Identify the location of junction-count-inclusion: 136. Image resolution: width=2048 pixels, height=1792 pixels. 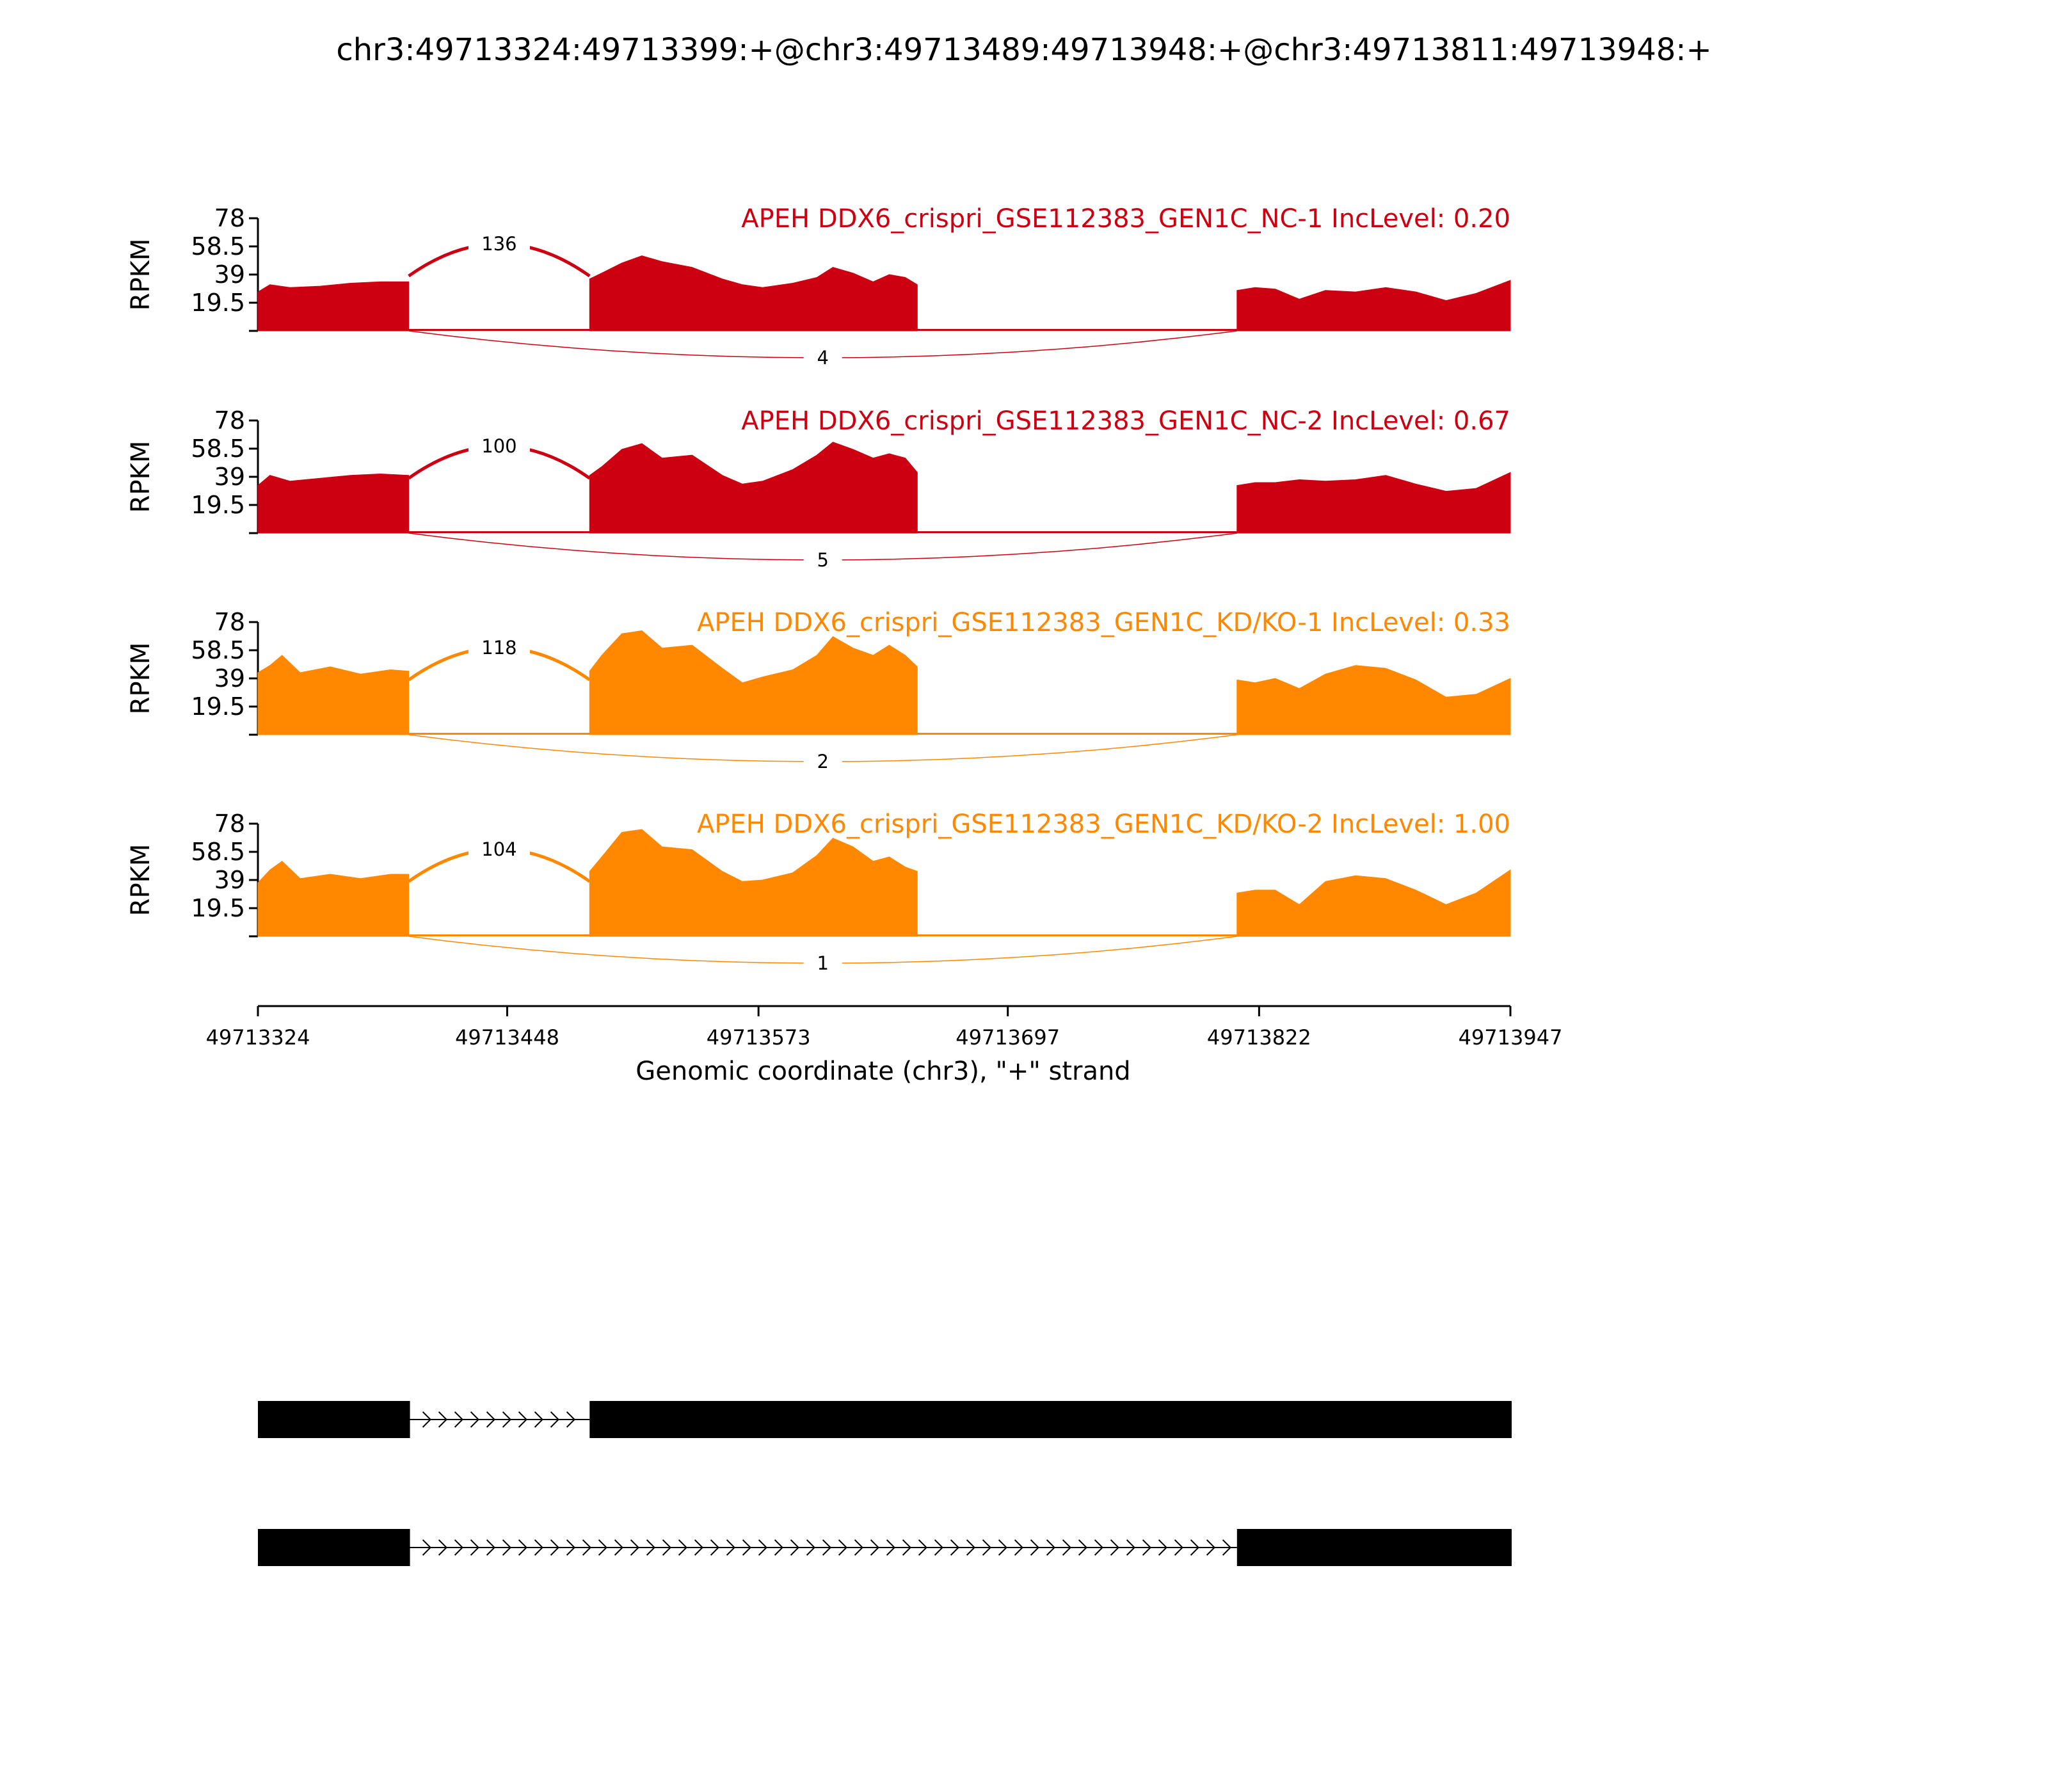
(498, 244).